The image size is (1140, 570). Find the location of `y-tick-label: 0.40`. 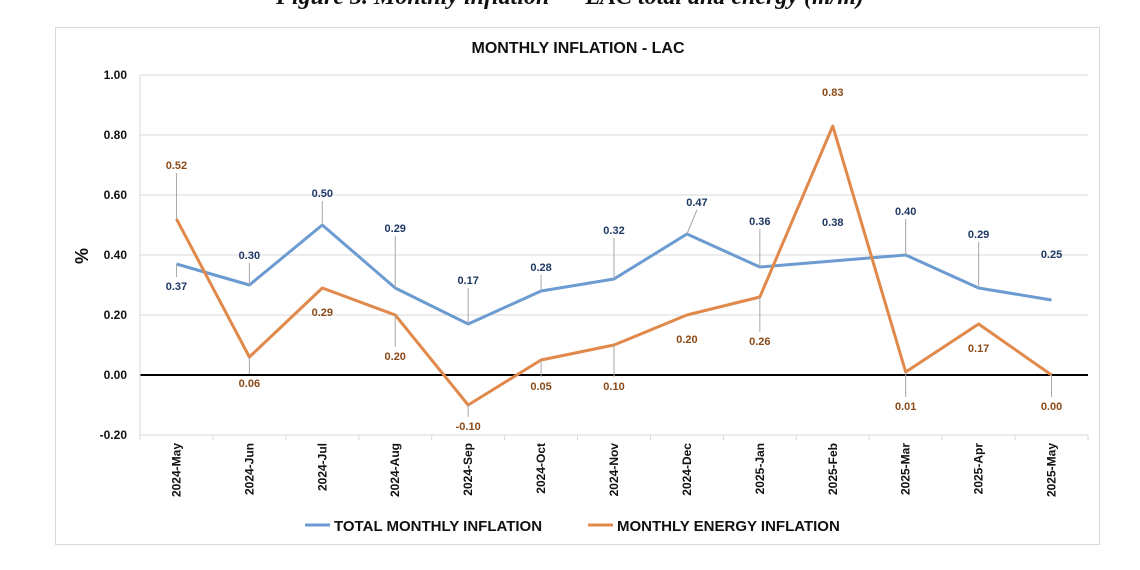

y-tick-label: 0.40 is located at coordinates (116, 255).